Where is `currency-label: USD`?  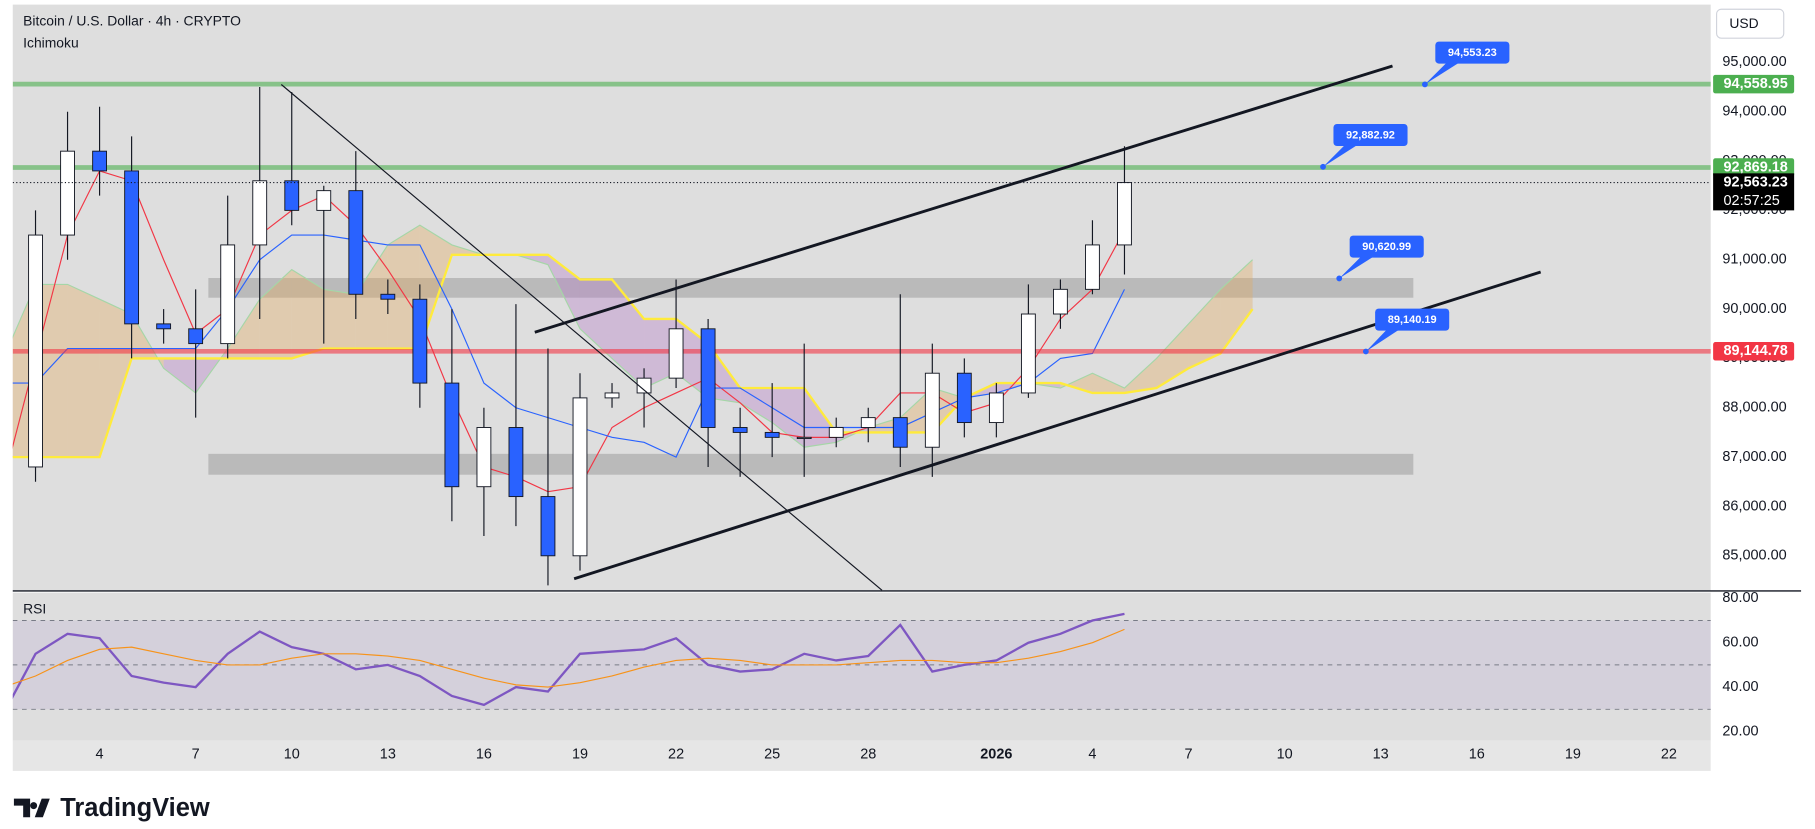
currency-label: USD is located at coordinates (1743, 23).